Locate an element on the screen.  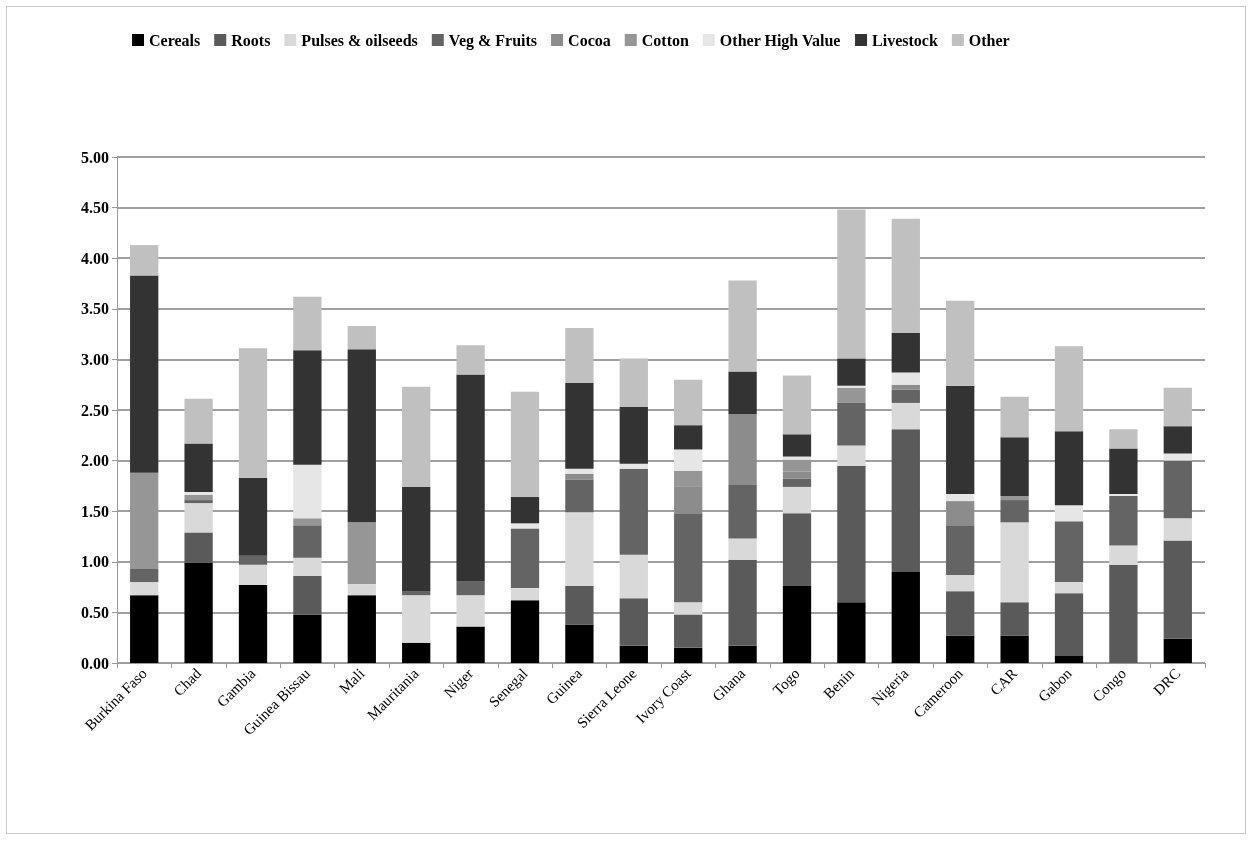
legend-label: Cereals is located at coordinates (175, 40).